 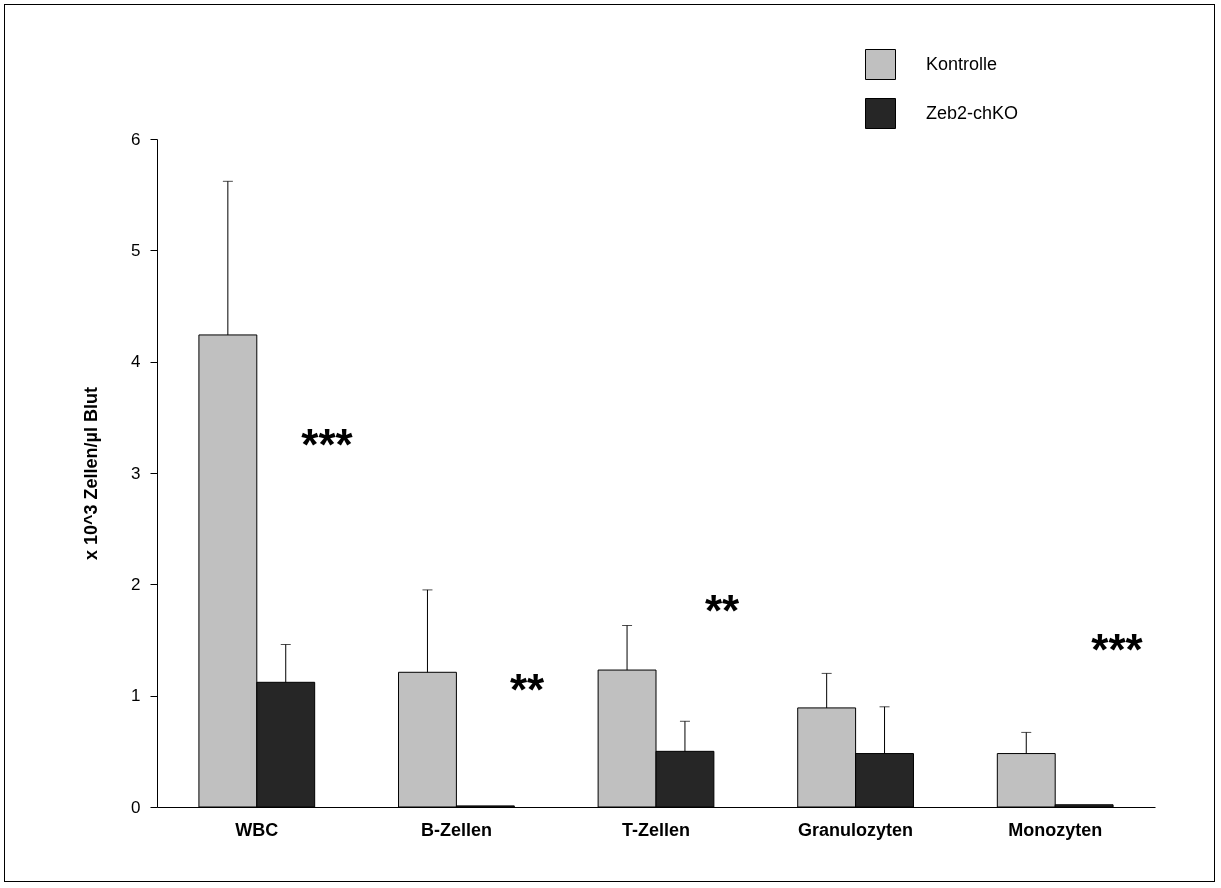 I want to click on x-tick-label: Granulozyten, so click(x=856, y=829).